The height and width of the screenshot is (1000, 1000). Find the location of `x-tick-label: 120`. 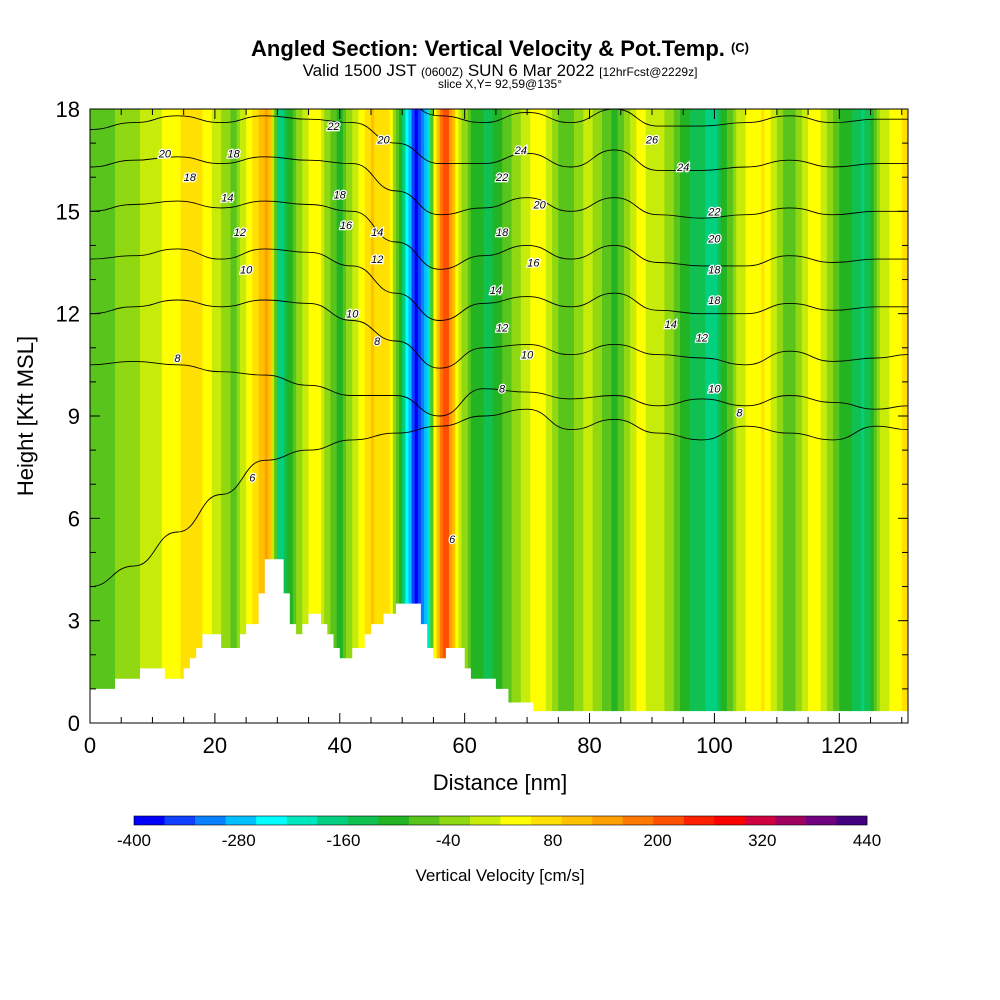

x-tick-label: 120 is located at coordinates (839, 745).